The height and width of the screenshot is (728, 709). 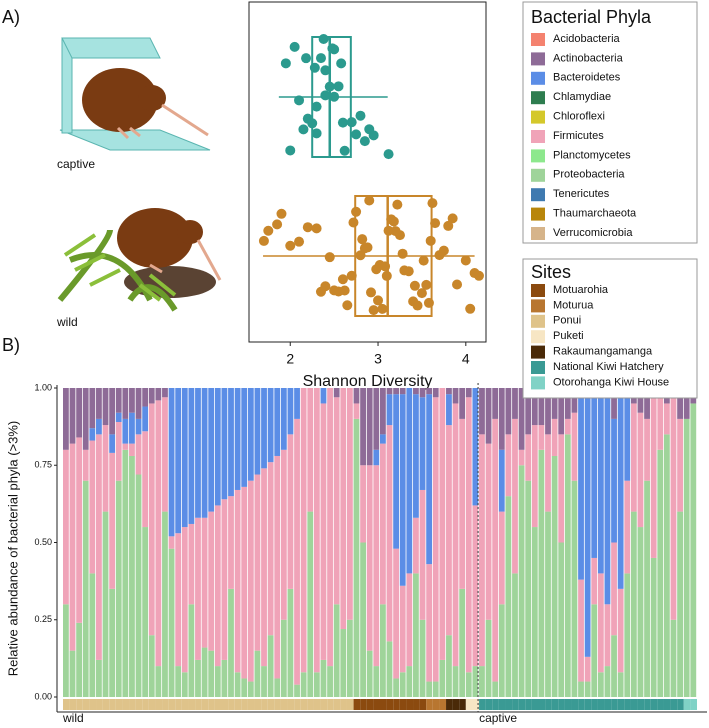 I want to click on legend-label: Thaumarchaeota, so click(x=595, y=214).